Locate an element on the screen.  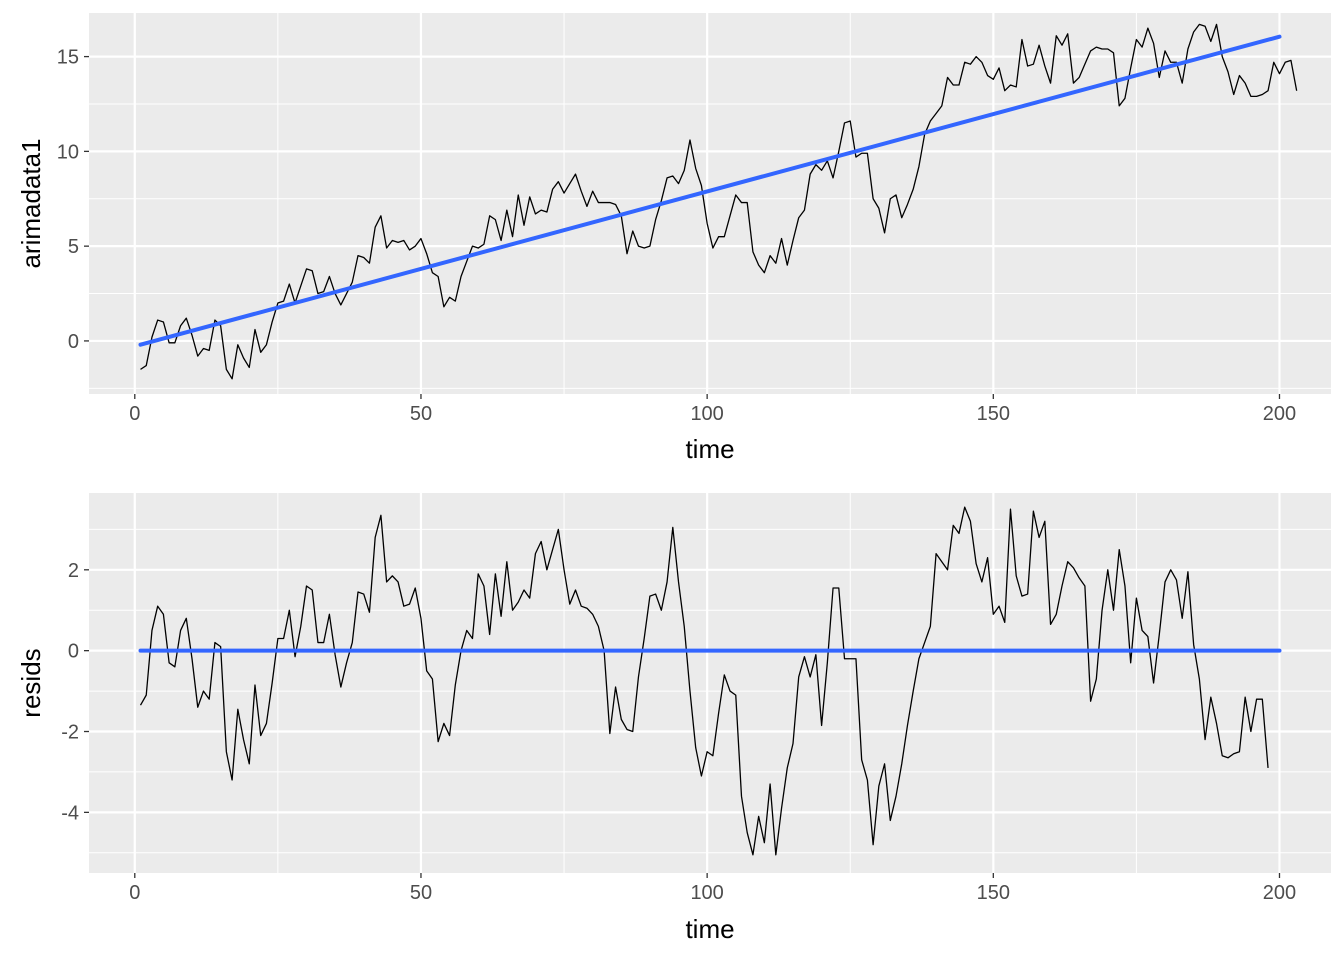
bottom-x-tick-label: 200 is located at coordinates (1279, 893).